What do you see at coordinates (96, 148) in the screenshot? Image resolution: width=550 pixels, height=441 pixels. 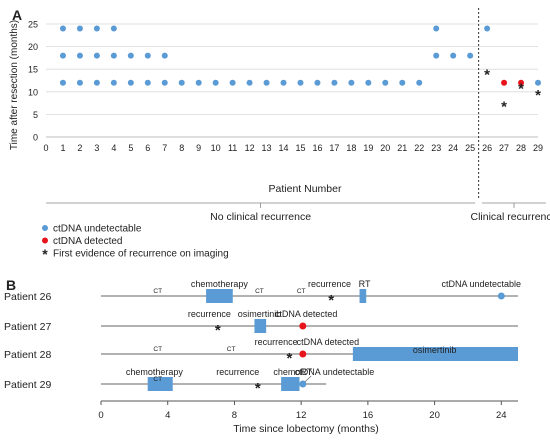 I see `x-tick-label: 3` at bounding box center [96, 148].